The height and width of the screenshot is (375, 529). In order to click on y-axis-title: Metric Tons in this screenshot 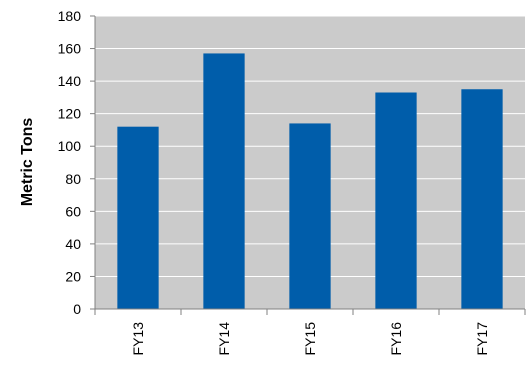, I will do `click(27, 162)`.